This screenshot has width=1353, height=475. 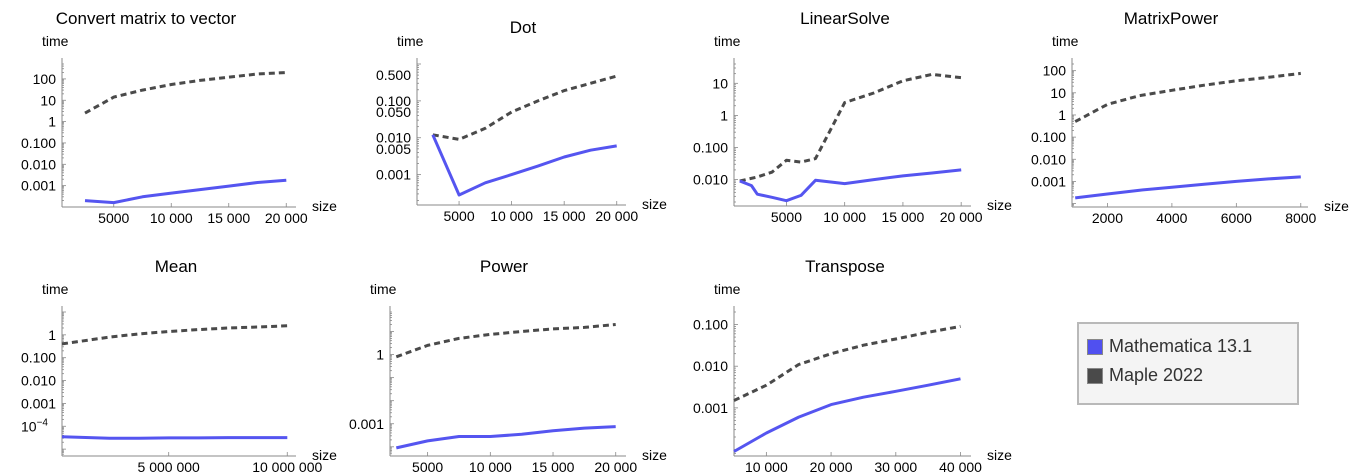 I want to click on x-tick-label: 8000, so click(x=1300, y=218).